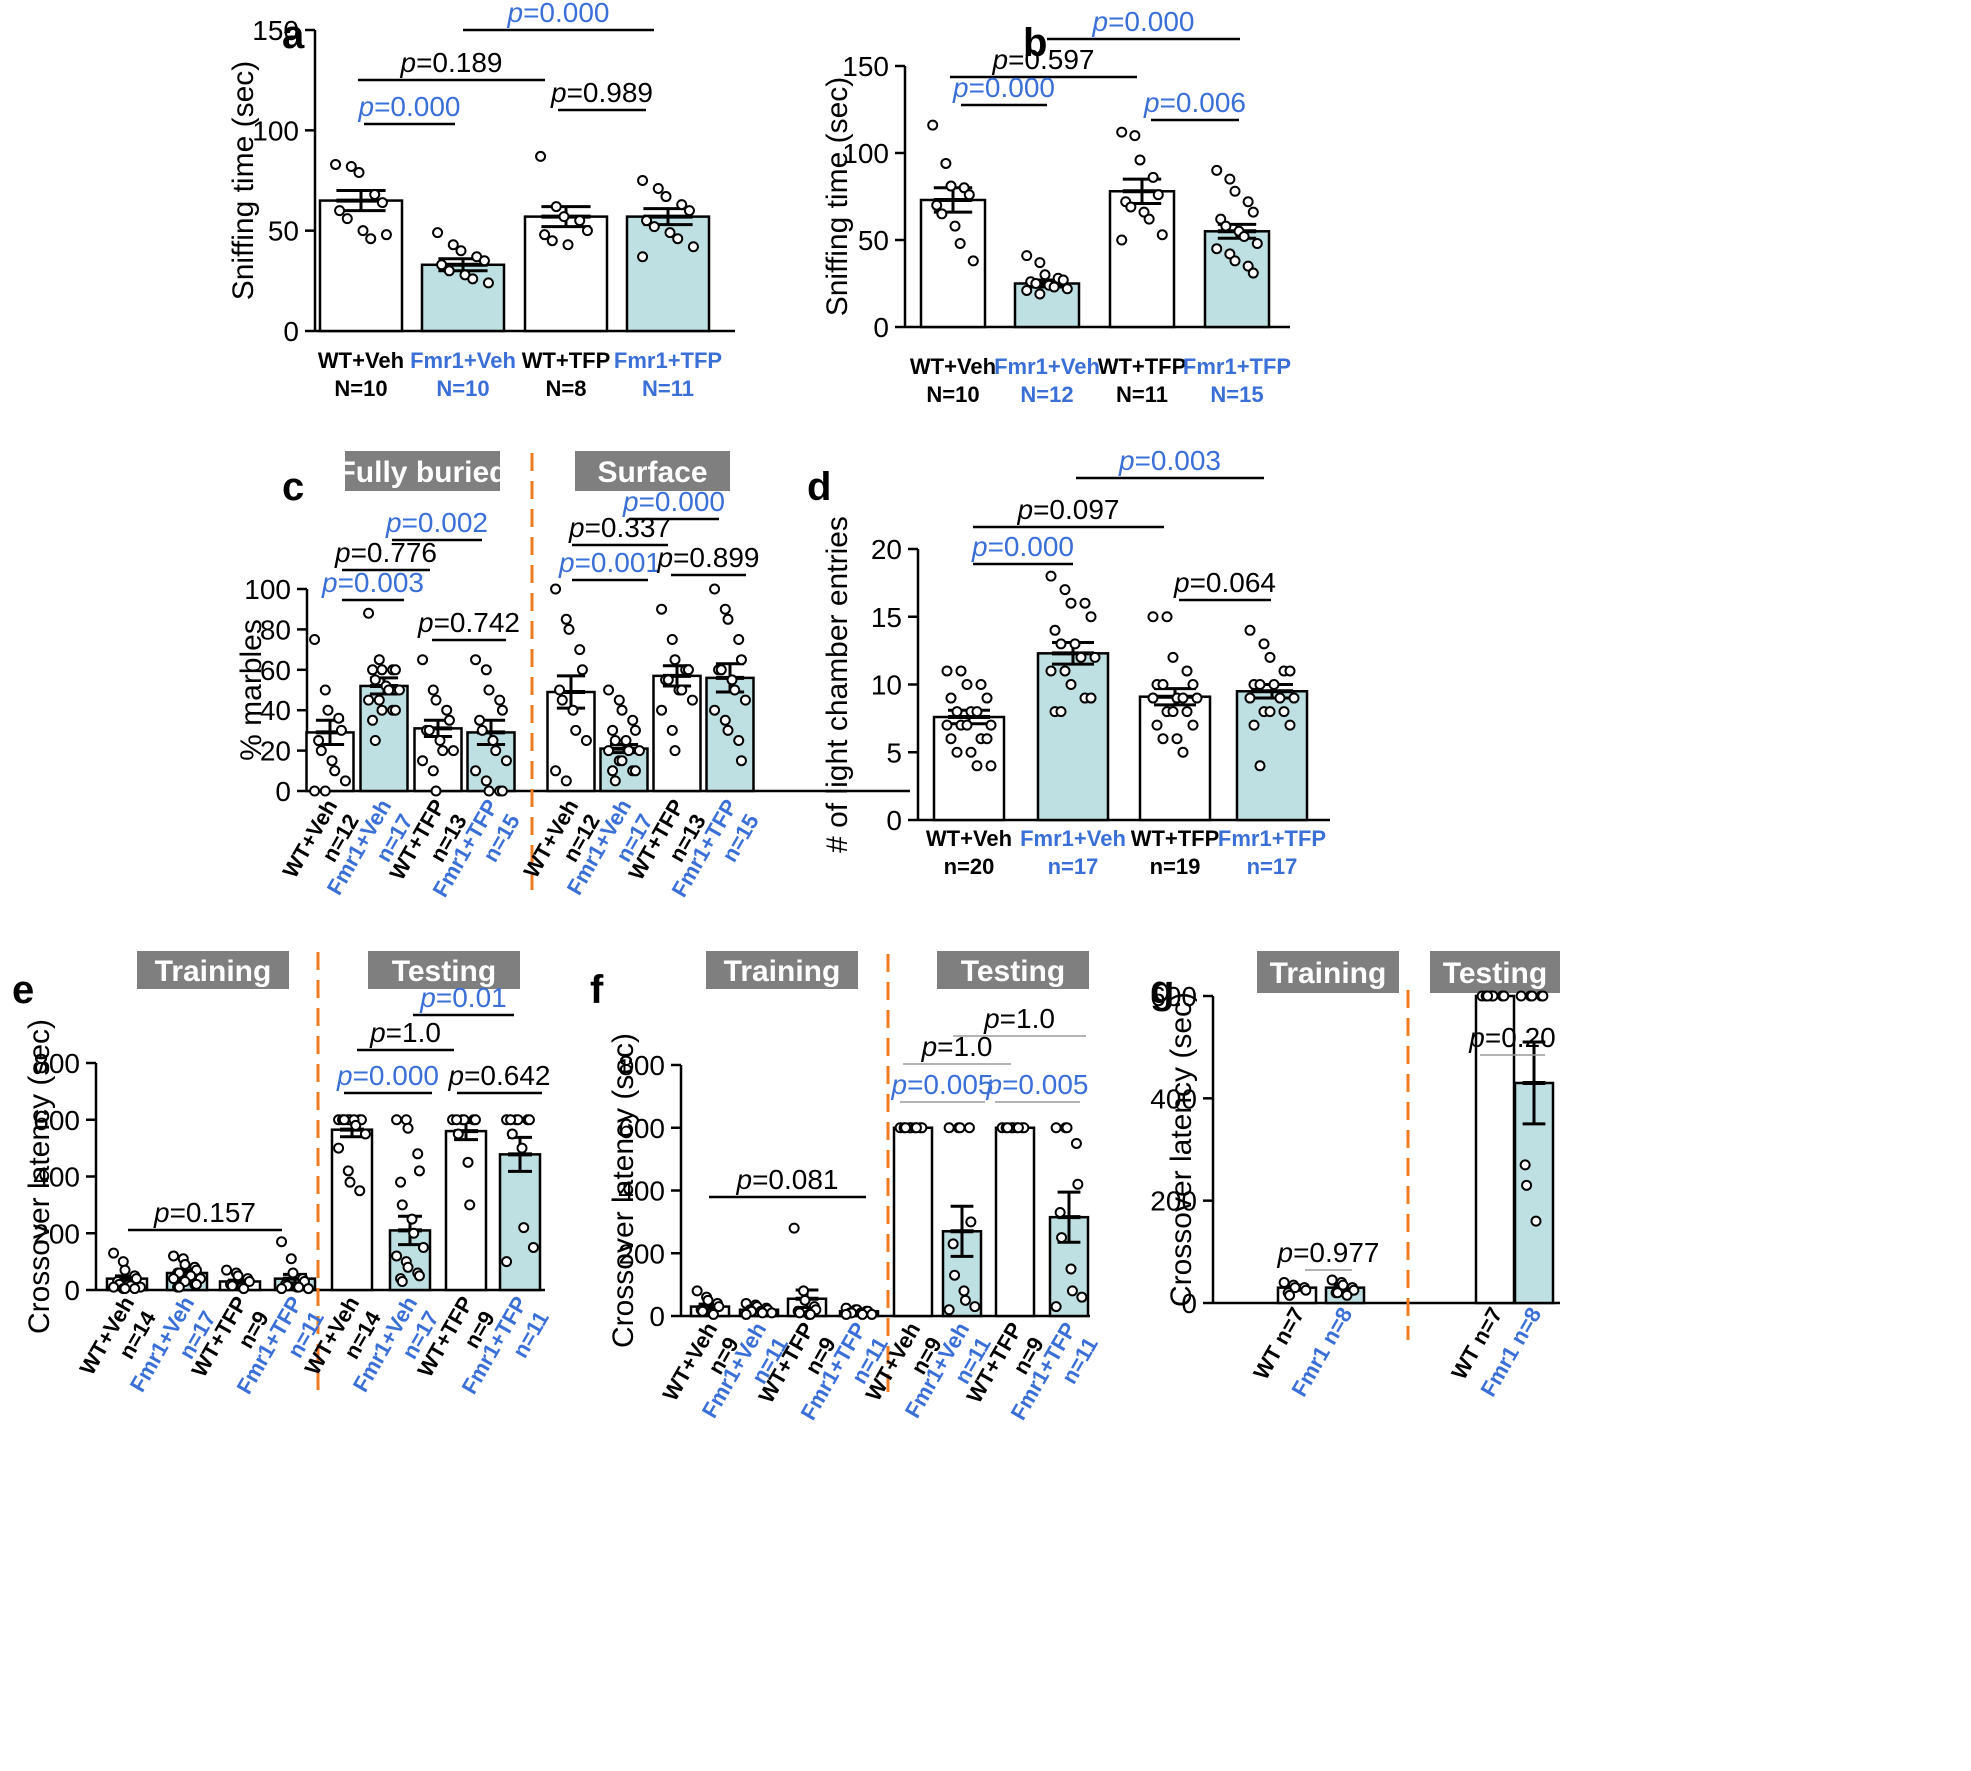  Describe the element at coordinates (1068, 509) in the screenshot. I see `p-value-label: p=0.097` at that location.